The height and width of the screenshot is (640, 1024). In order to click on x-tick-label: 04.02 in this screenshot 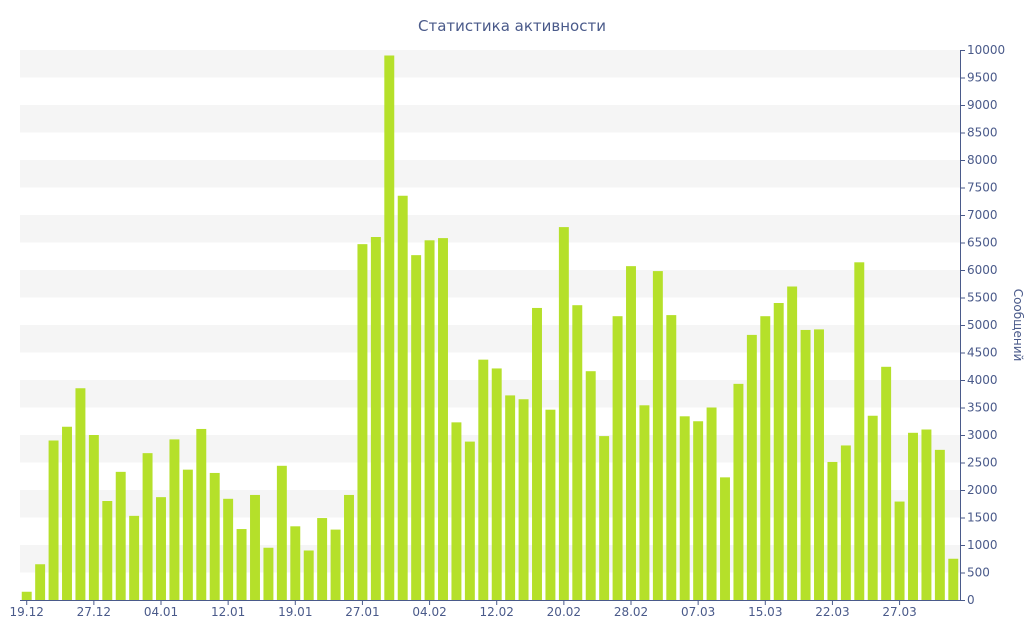, I will do `click(429, 612)`.